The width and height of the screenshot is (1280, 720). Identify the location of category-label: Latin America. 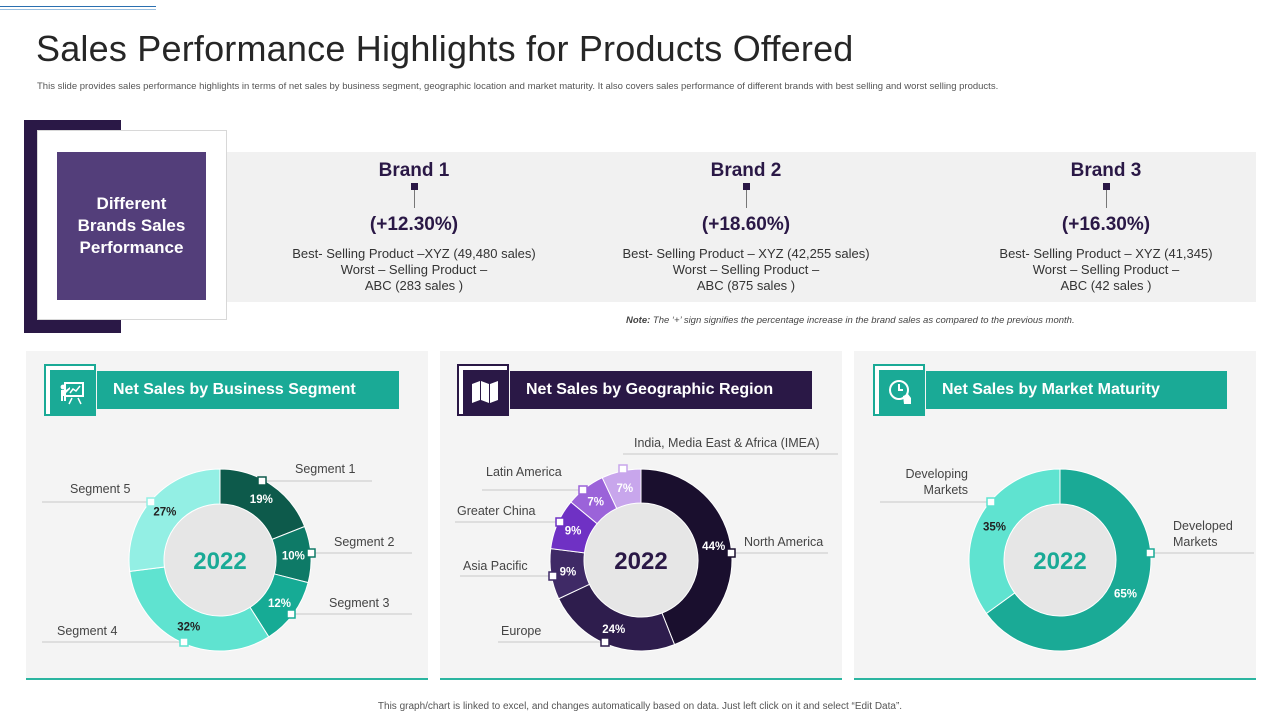
(524, 472).